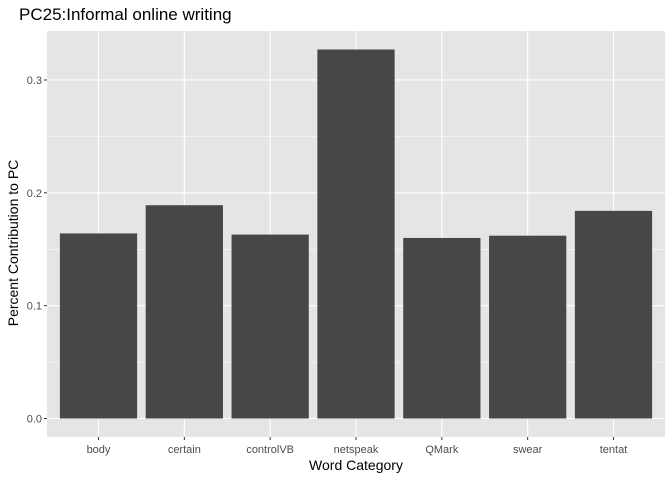 Image resolution: width=672 pixels, height=480 pixels. What do you see at coordinates (270, 326) in the screenshot?
I see `bar-controlvb` at bounding box center [270, 326].